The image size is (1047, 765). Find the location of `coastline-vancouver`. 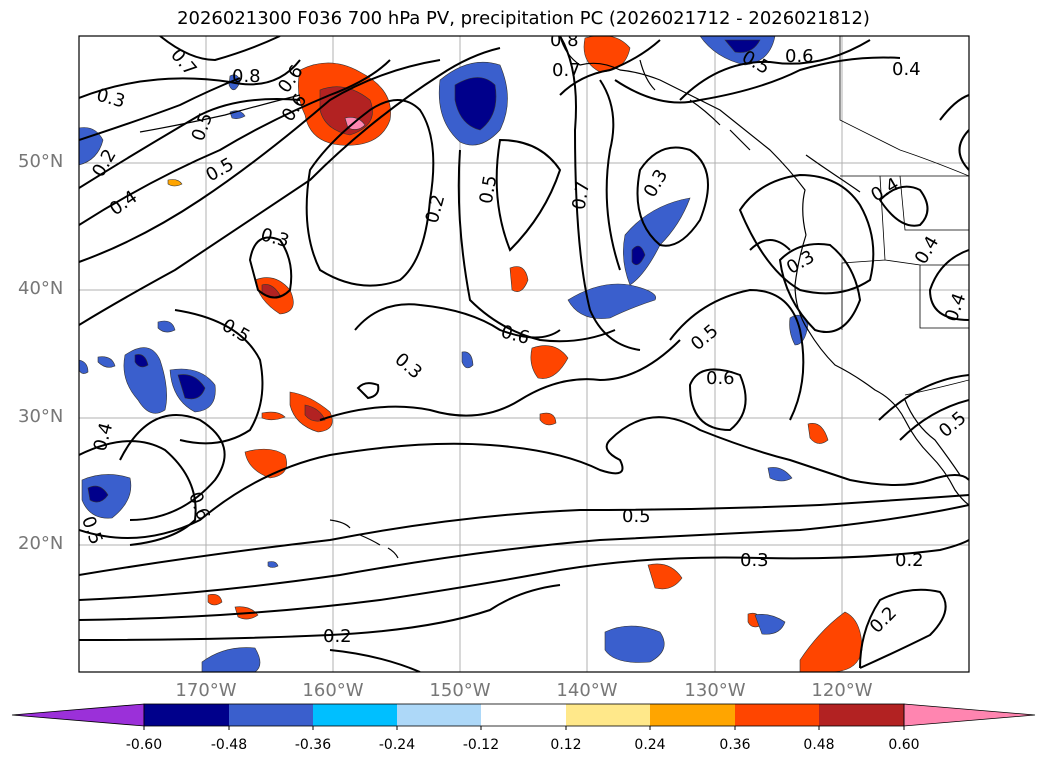

coastline-vancouver is located at coordinates (833, 173).